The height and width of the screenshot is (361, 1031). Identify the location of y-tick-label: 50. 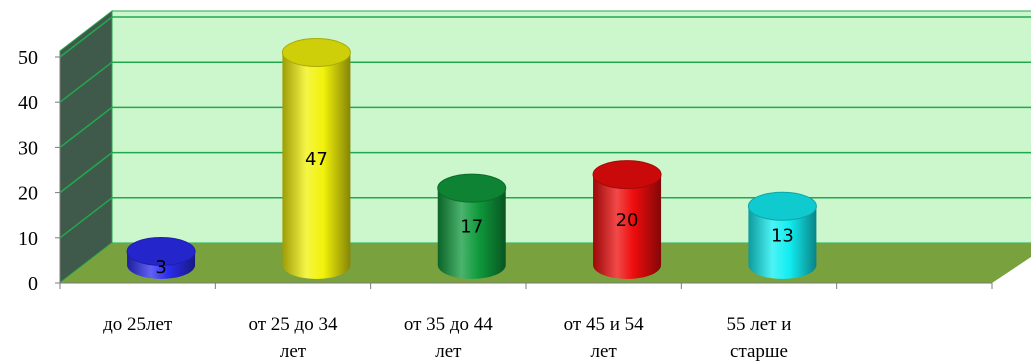
(28, 58).